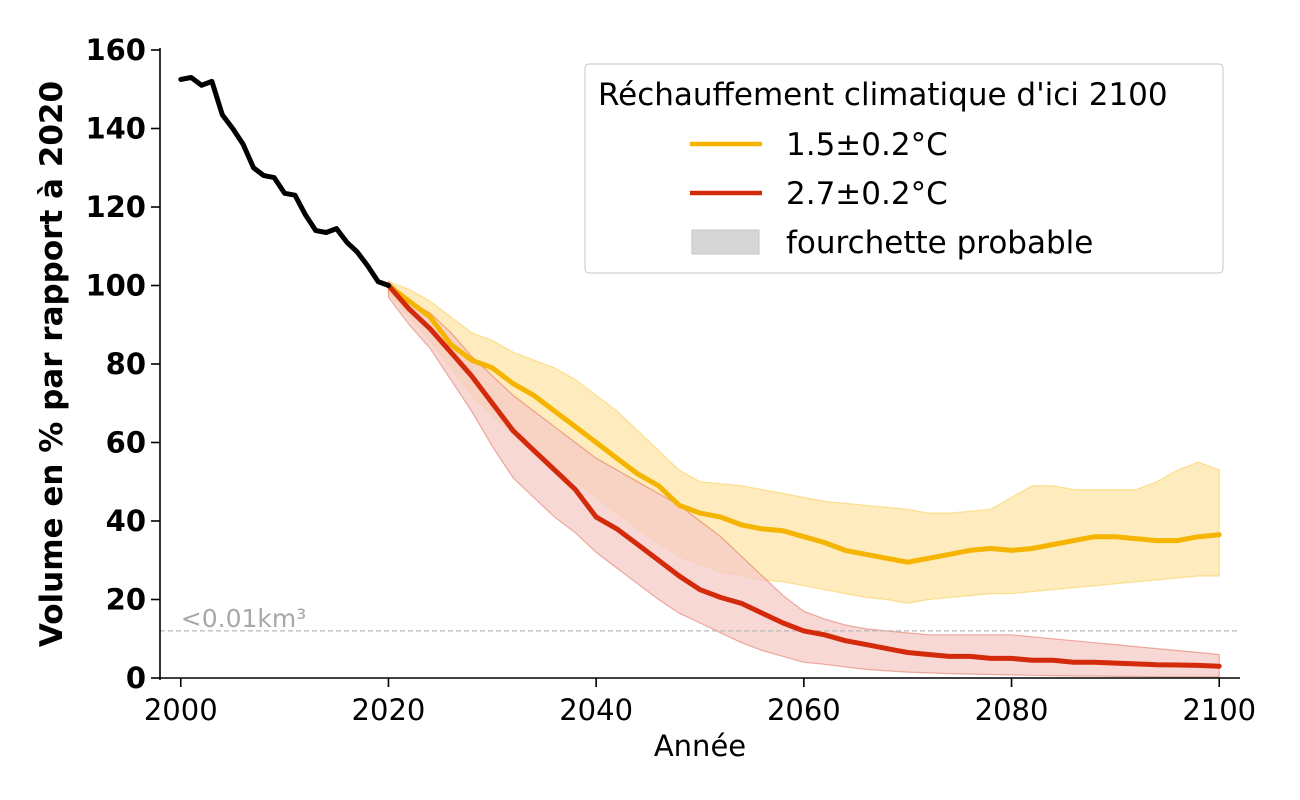 The image size is (1300, 800). What do you see at coordinates (700, 702) in the screenshot?
I see `x-ticks: 2000 2020 2040 2060 2080 2100` at bounding box center [700, 702].